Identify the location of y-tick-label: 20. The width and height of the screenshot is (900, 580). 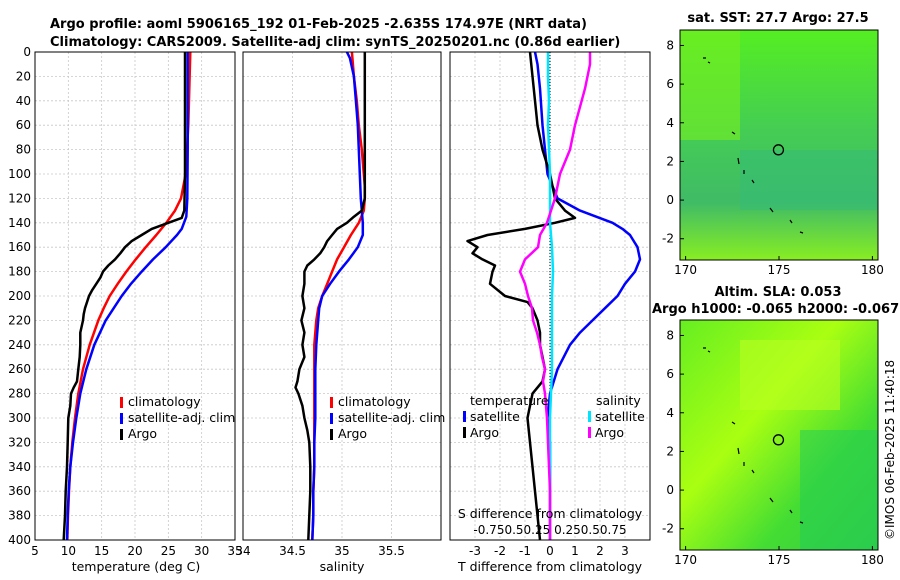
(23, 76).